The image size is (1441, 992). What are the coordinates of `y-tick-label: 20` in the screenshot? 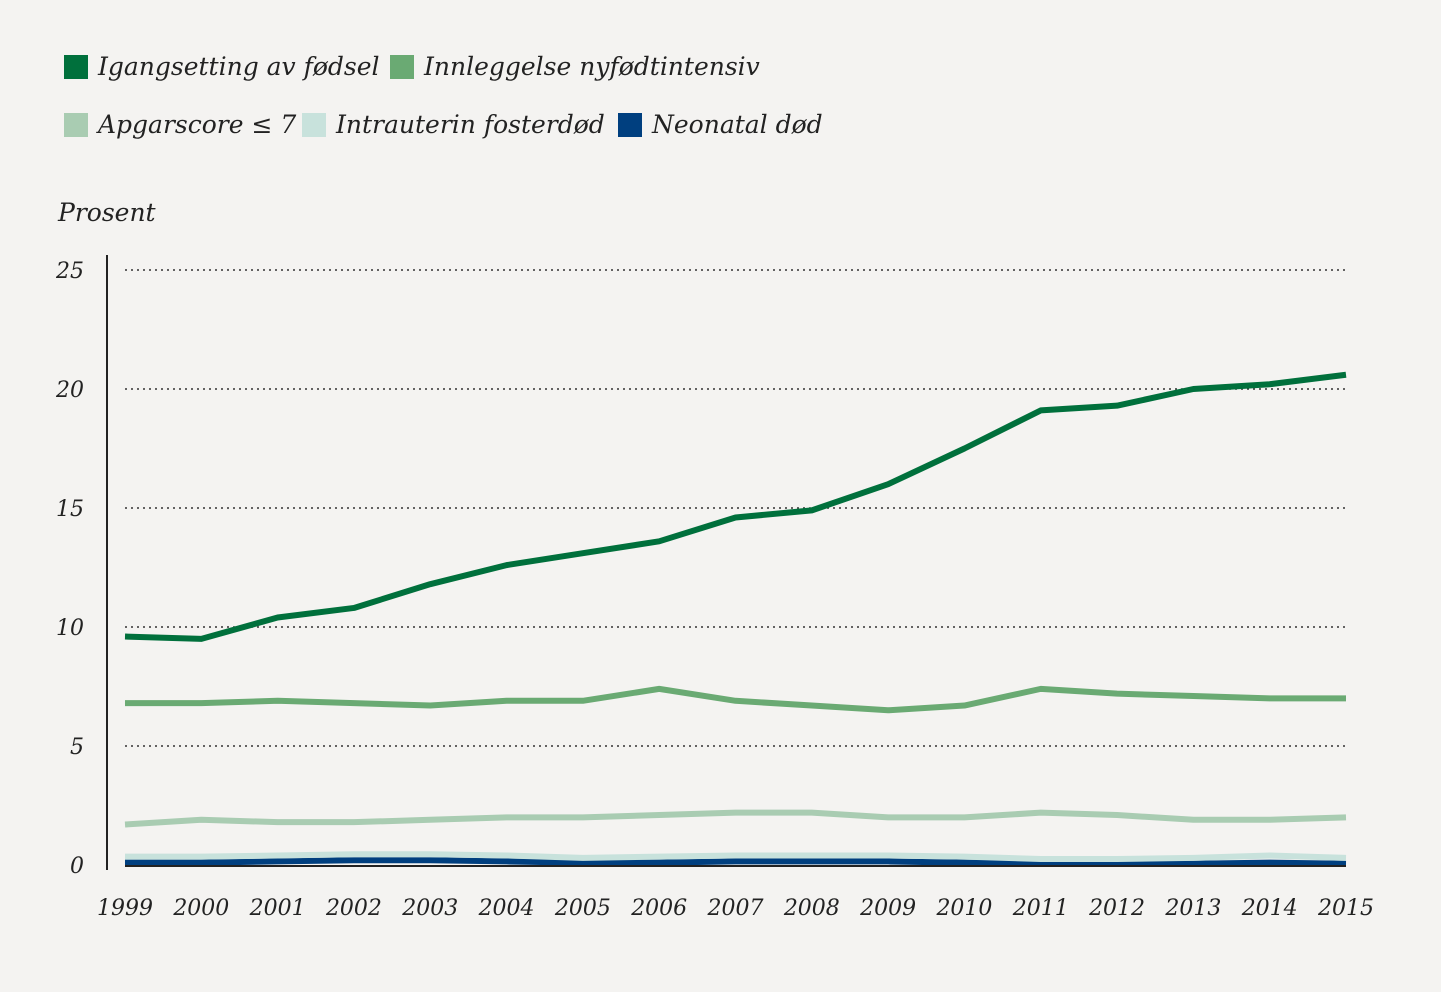 It's located at (69, 390).